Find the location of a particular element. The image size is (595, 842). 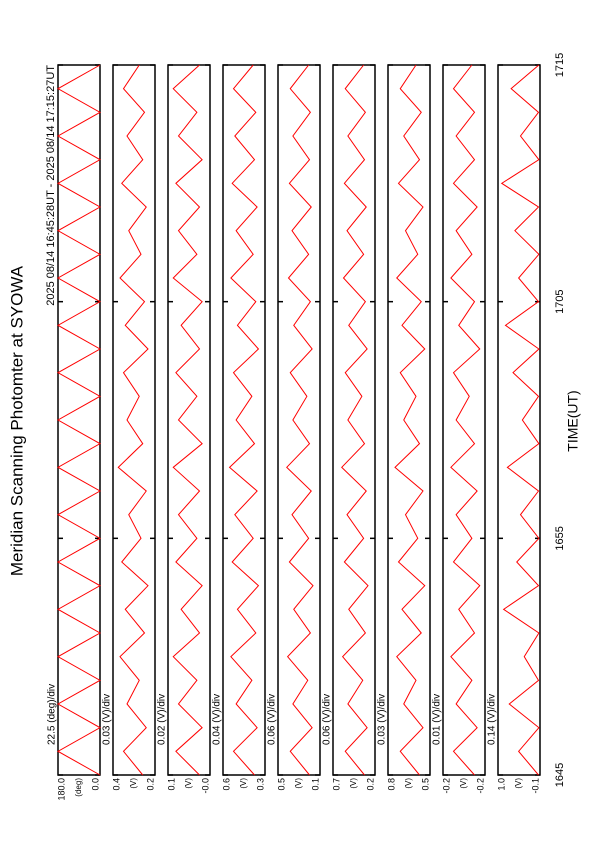

y-tick-label: 0.0 is located at coordinates (95, 784).